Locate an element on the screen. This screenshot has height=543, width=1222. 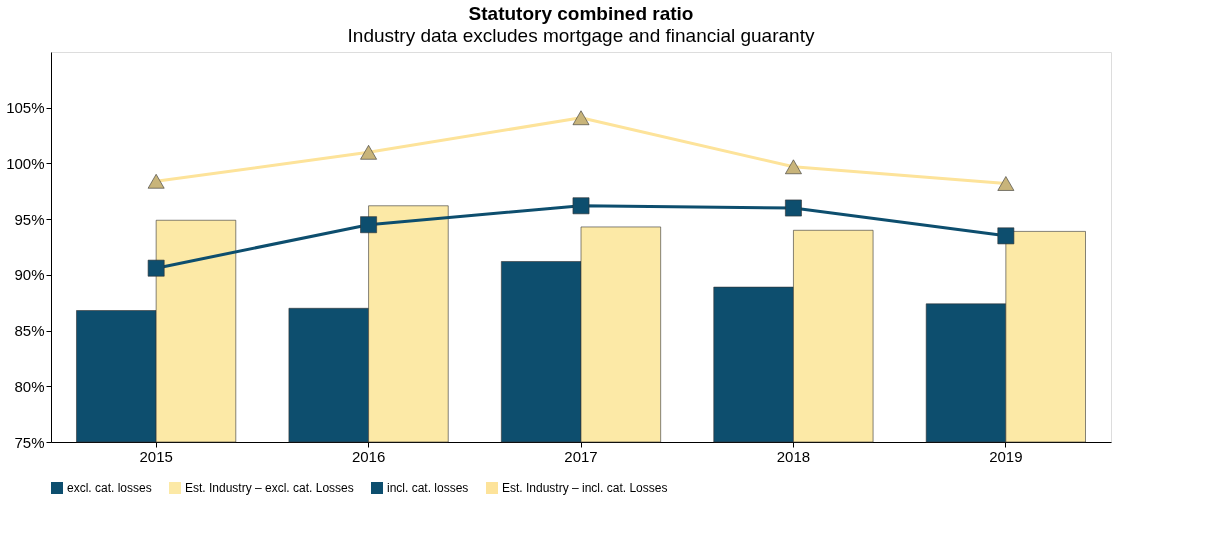
x-tick-label: 2019 is located at coordinates (1006, 456).